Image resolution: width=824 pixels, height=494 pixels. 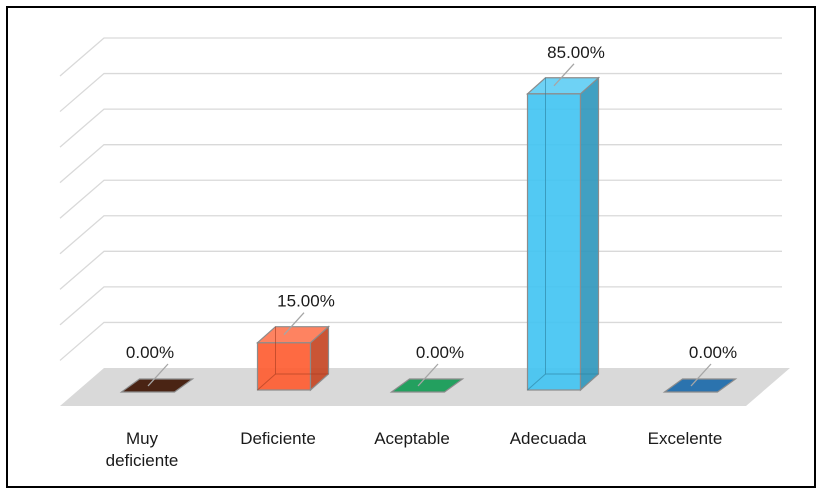 I want to click on data-label: 15.00%, so click(x=306, y=301).